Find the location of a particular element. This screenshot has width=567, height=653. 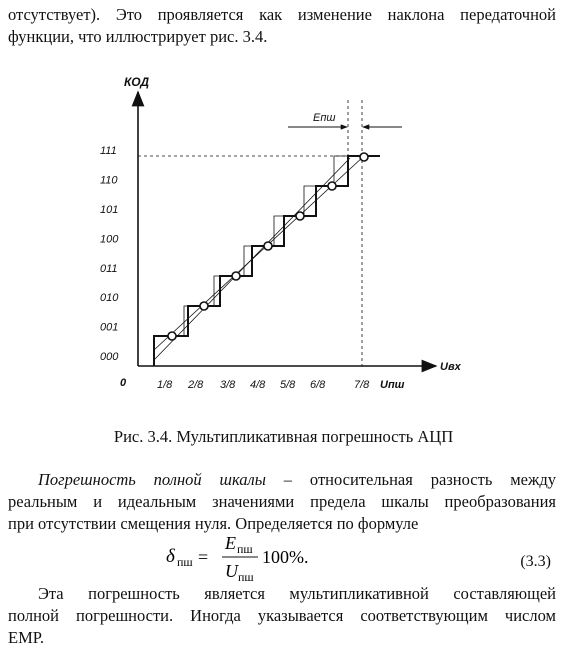

x-tick-labels: 1/8 2/8 3/8 4/8 5/8 6/8 7/8 Uпш is located at coordinates (281, 385).